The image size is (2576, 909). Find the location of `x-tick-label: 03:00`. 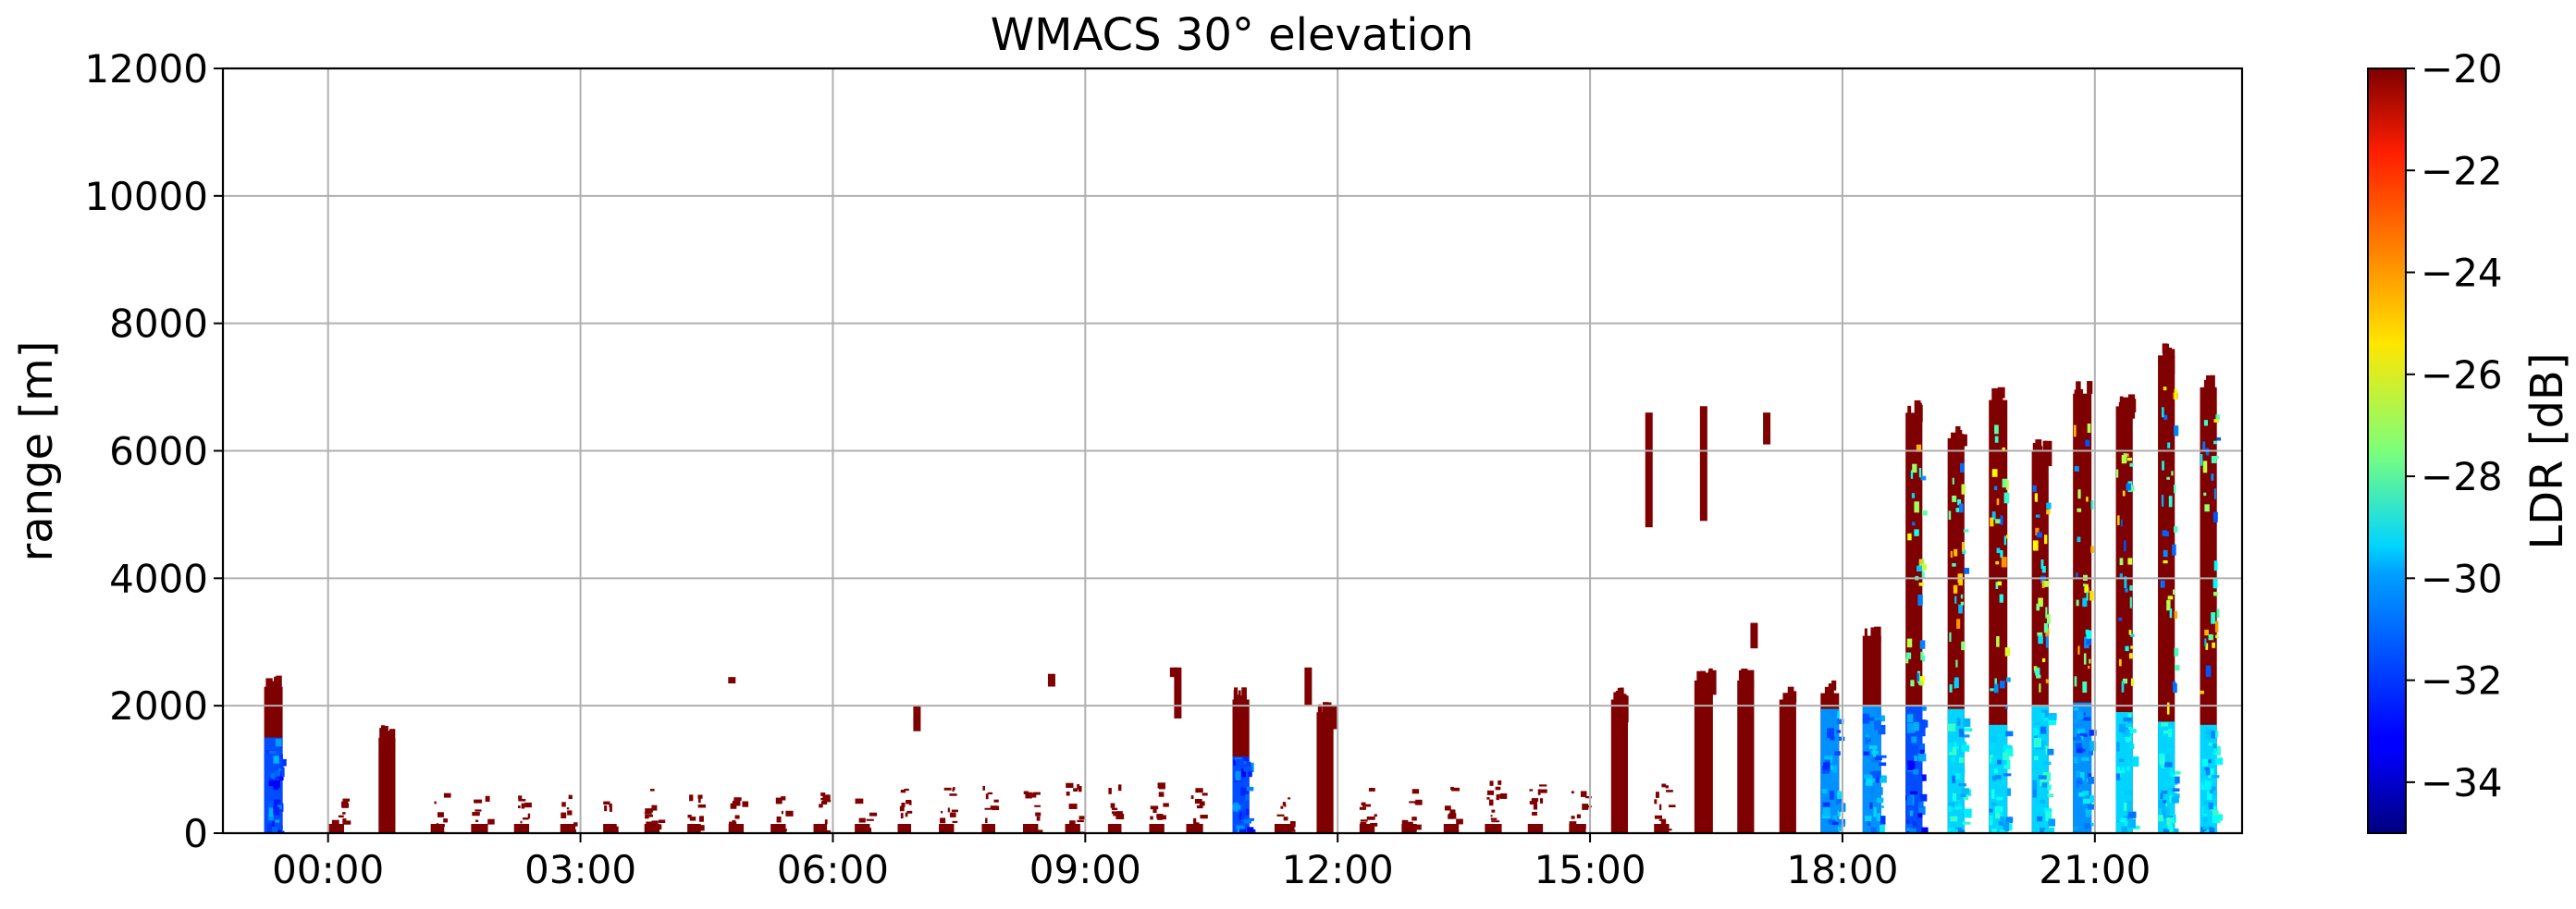

x-tick-label: 03:00 is located at coordinates (580, 869).